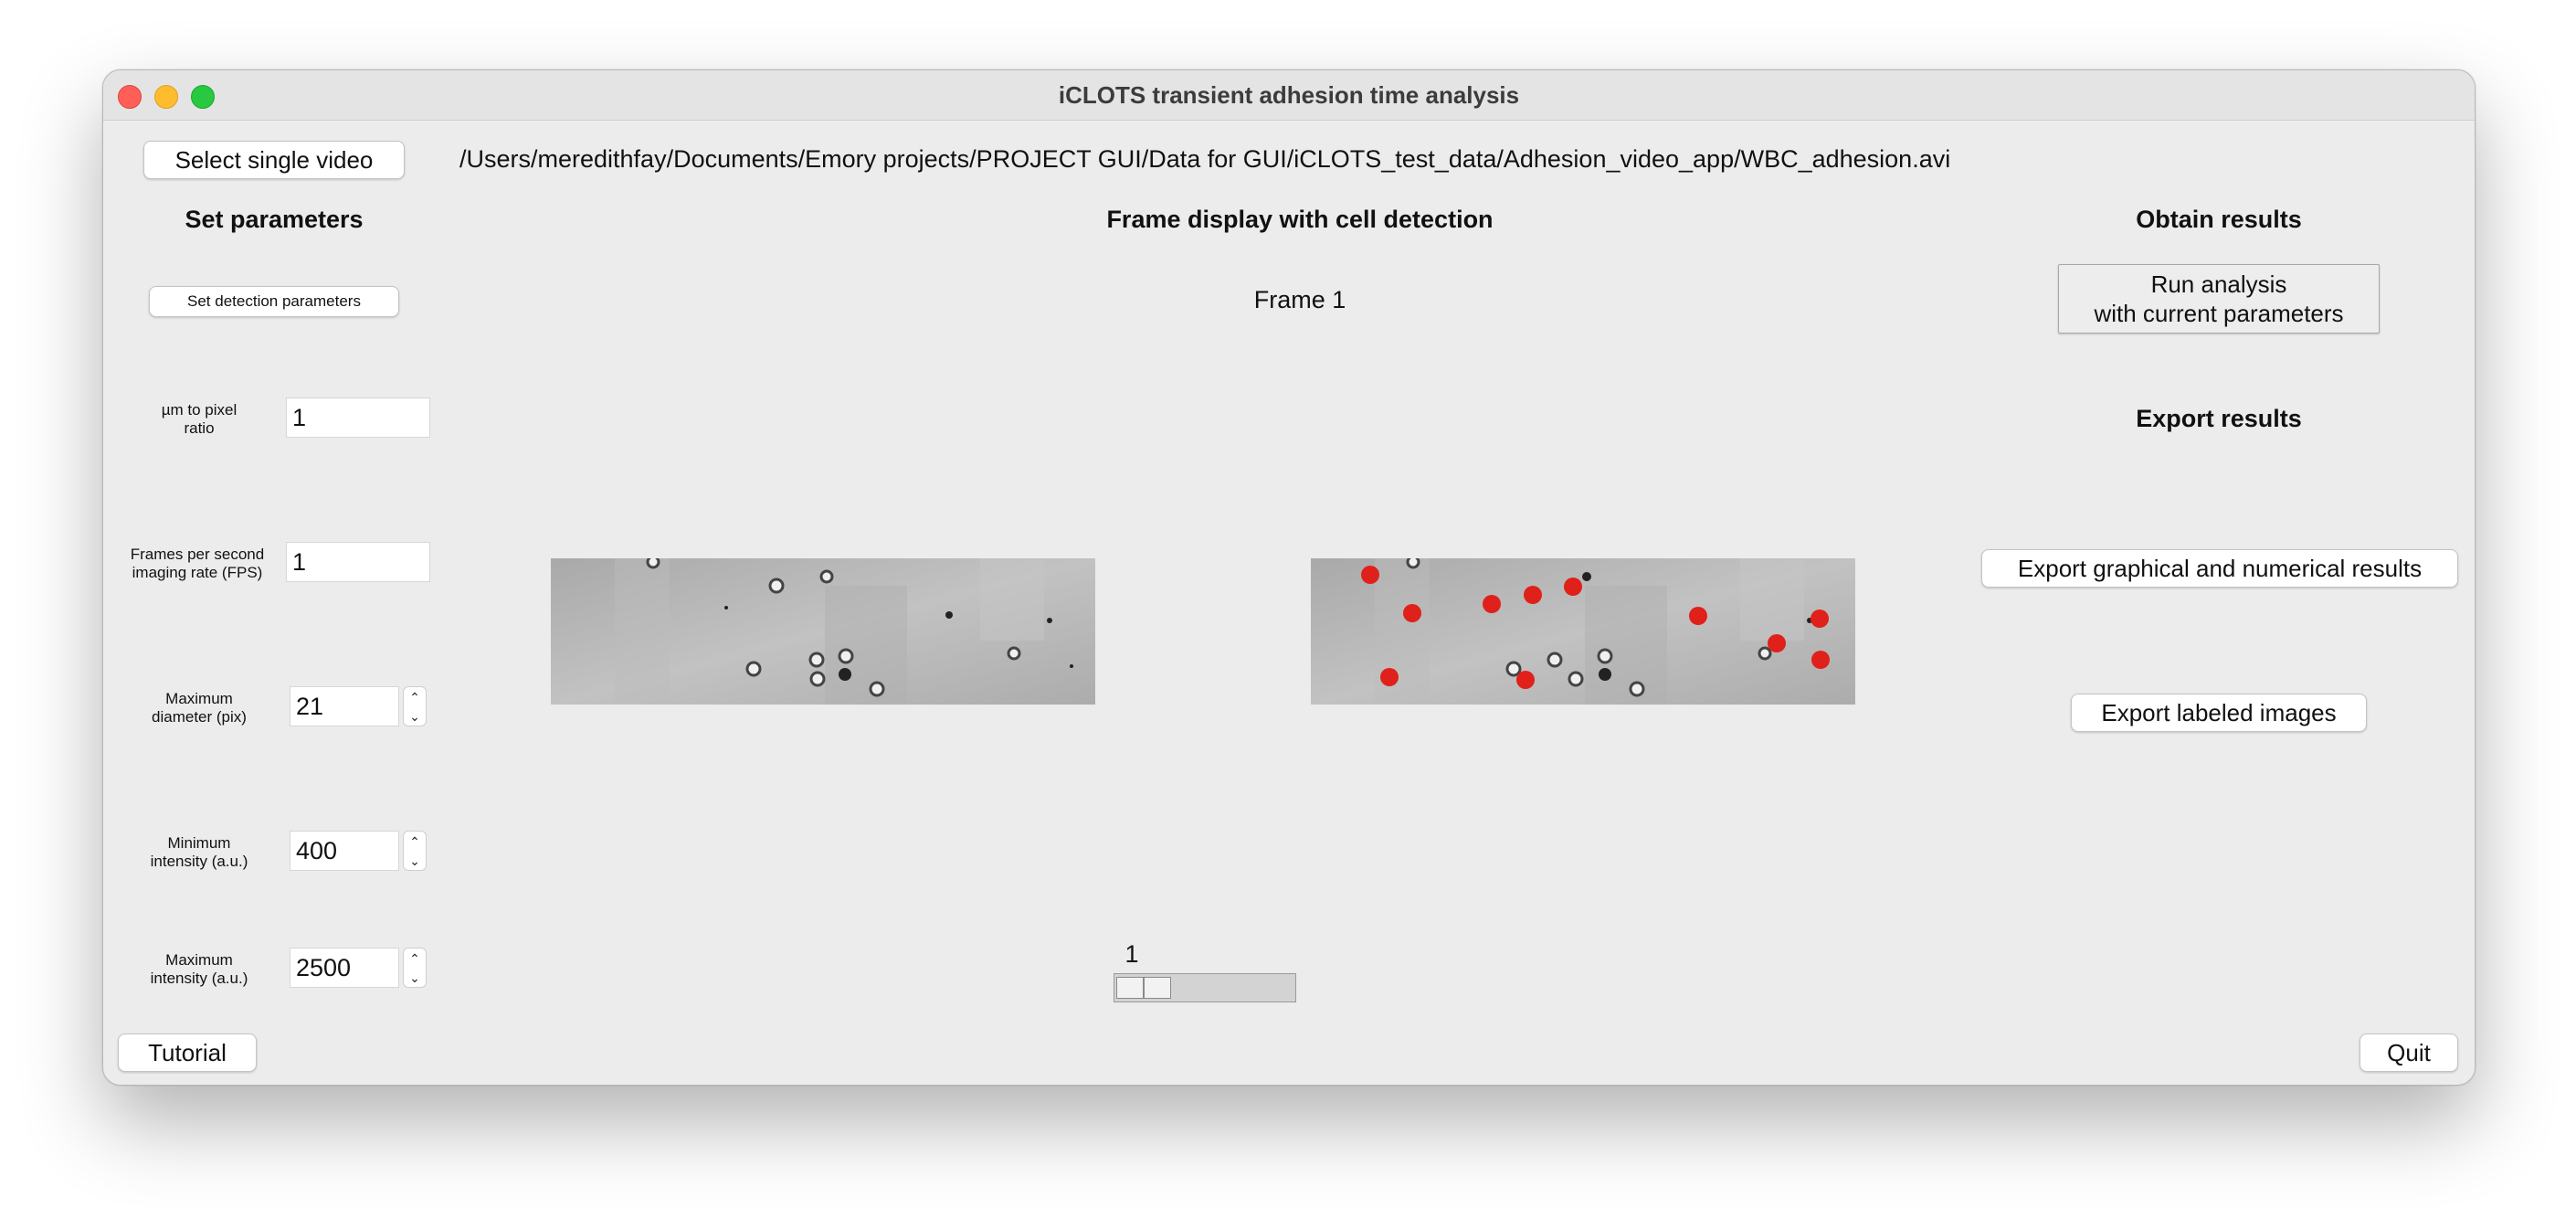  I want to click on run-analysis-line1: Run analysis, so click(2218, 284).